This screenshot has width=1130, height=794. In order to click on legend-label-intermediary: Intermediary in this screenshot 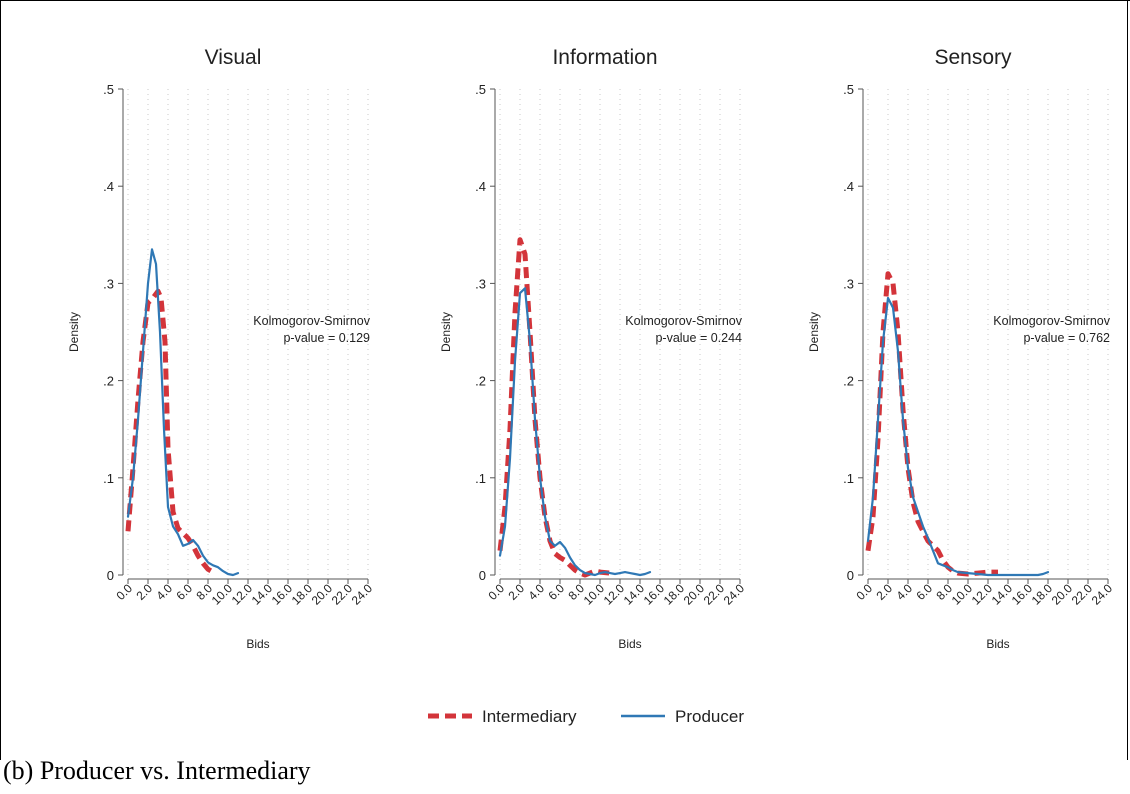, I will do `click(529, 716)`.